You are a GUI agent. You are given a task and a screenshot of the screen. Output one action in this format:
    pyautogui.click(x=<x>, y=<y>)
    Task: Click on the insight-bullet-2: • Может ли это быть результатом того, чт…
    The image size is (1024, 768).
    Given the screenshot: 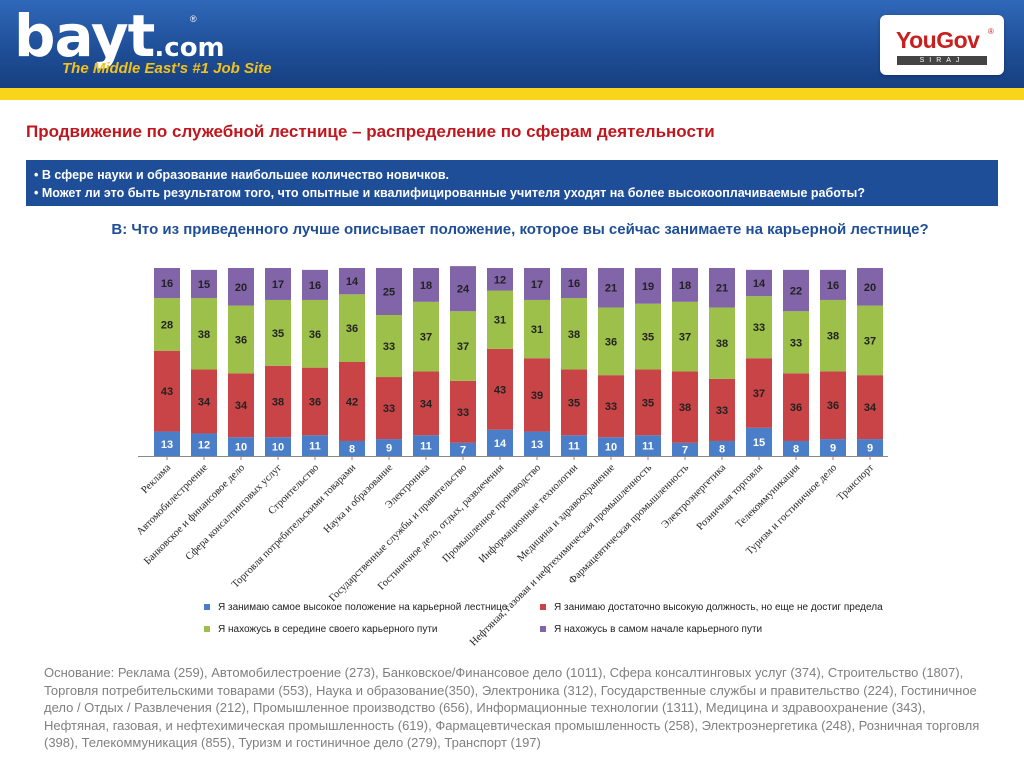 What is the action you would take?
    pyautogui.click(x=449, y=193)
    